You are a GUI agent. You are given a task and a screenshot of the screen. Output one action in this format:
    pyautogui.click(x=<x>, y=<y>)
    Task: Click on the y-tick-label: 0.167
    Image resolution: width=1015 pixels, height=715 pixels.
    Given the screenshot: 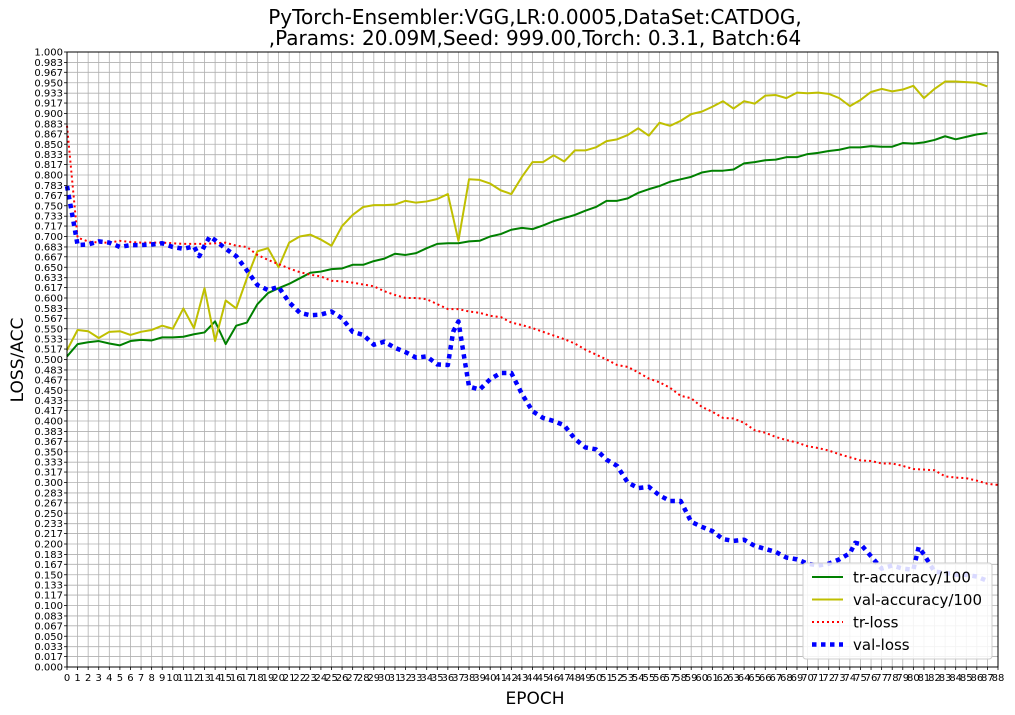 What is the action you would take?
    pyautogui.click(x=48, y=565)
    